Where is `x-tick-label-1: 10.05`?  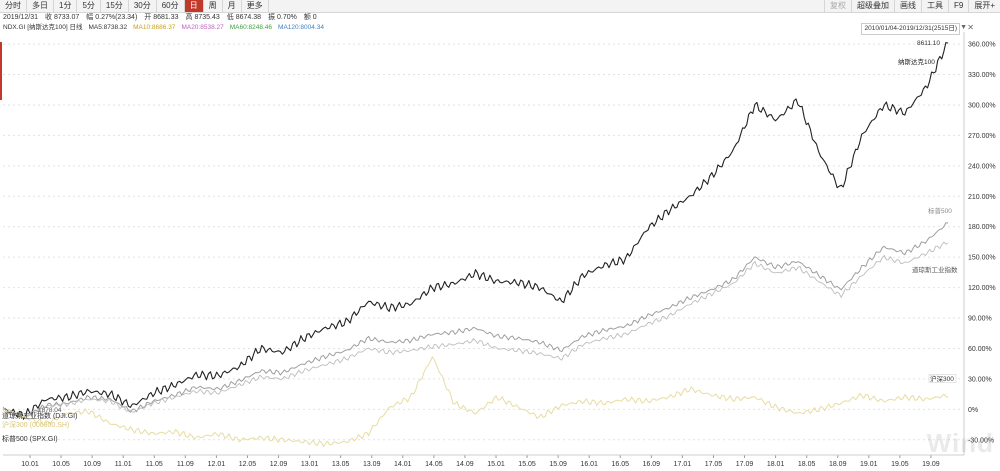 x-tick-label-1: 10.05 is located at coordinates (61, 464).